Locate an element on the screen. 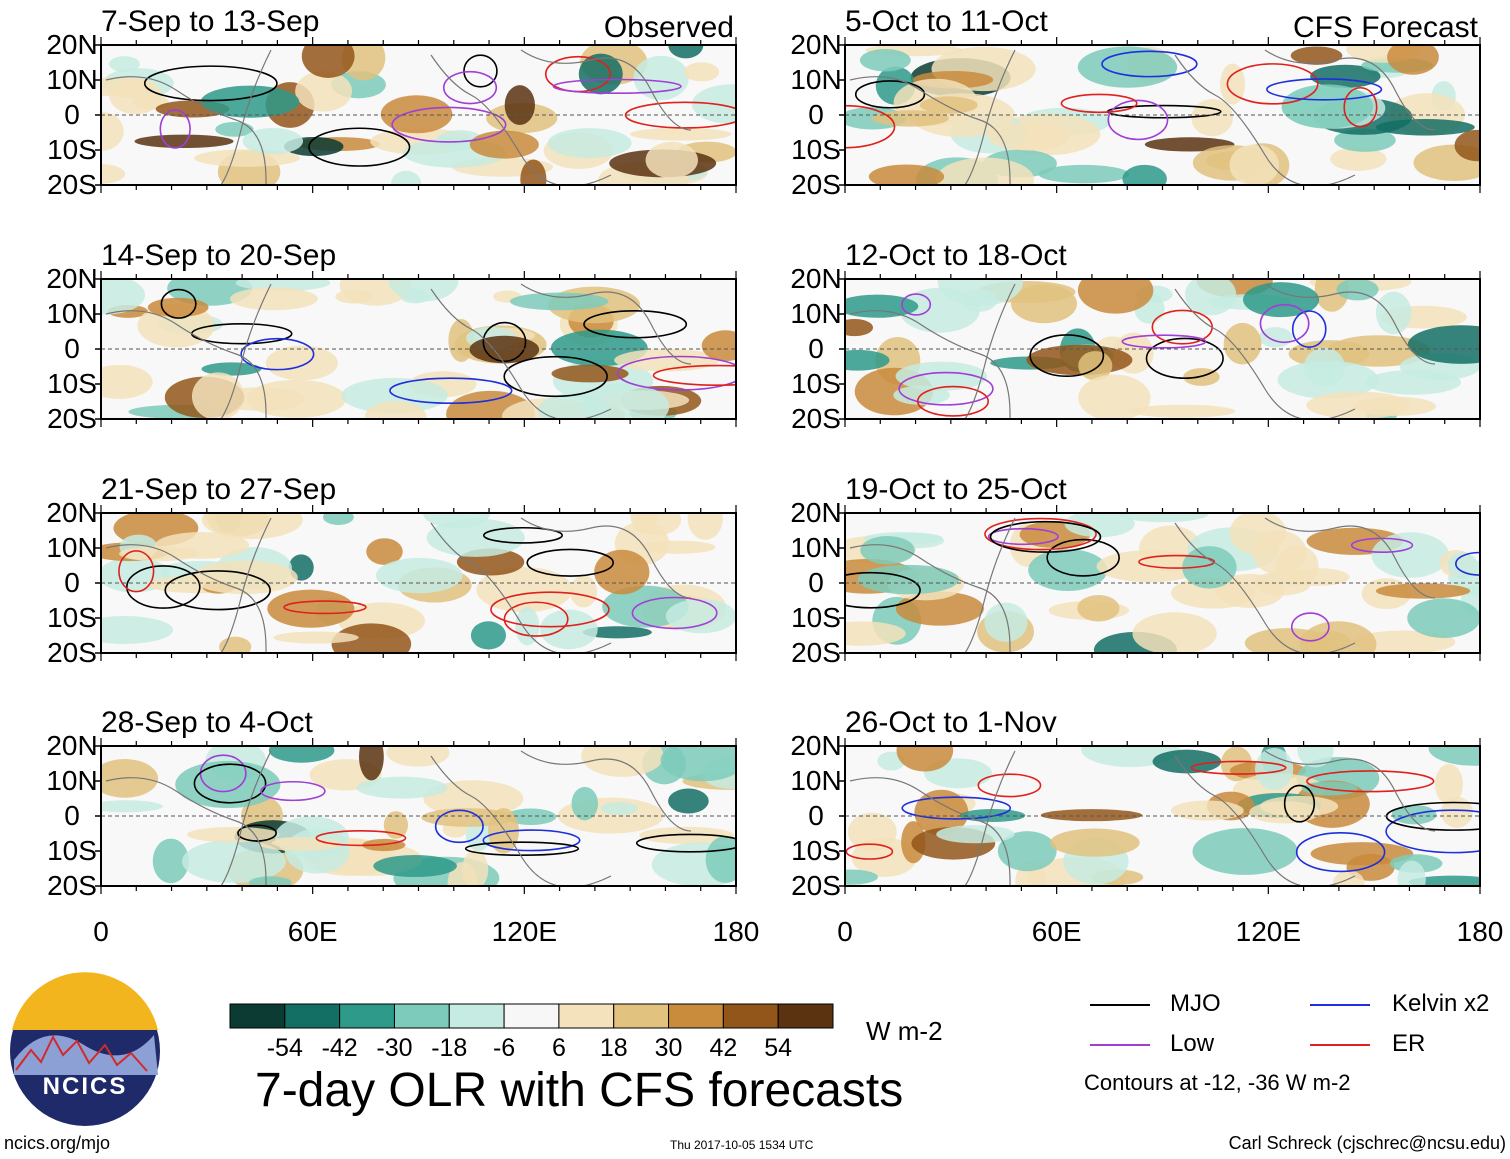 Image resolution: width=1510 pixels, height=1159 pixels. legend-line-low is located at coordinates (1120, 1045).